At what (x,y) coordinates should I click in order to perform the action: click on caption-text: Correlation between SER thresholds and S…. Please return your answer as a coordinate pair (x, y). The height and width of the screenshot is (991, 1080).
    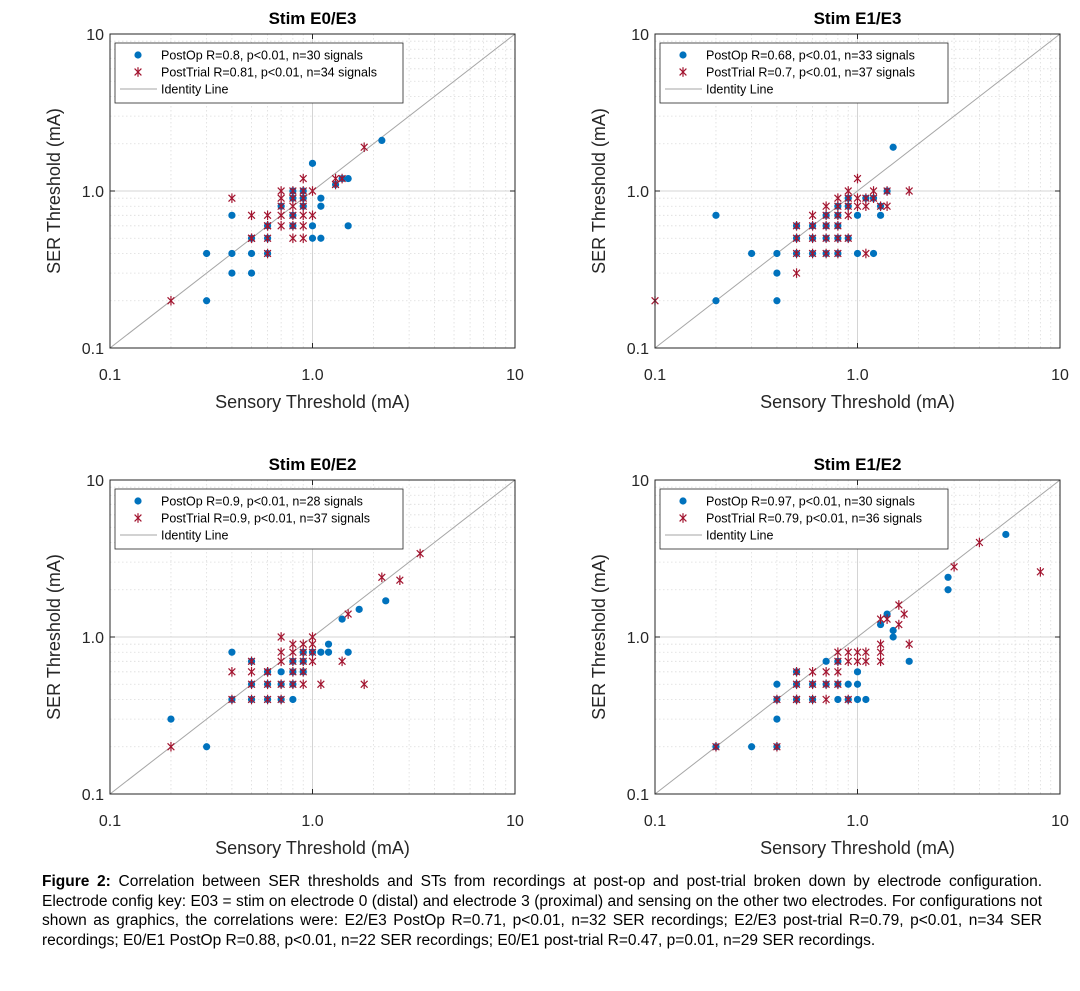
    Looking at the image, I should click on (542, 911).